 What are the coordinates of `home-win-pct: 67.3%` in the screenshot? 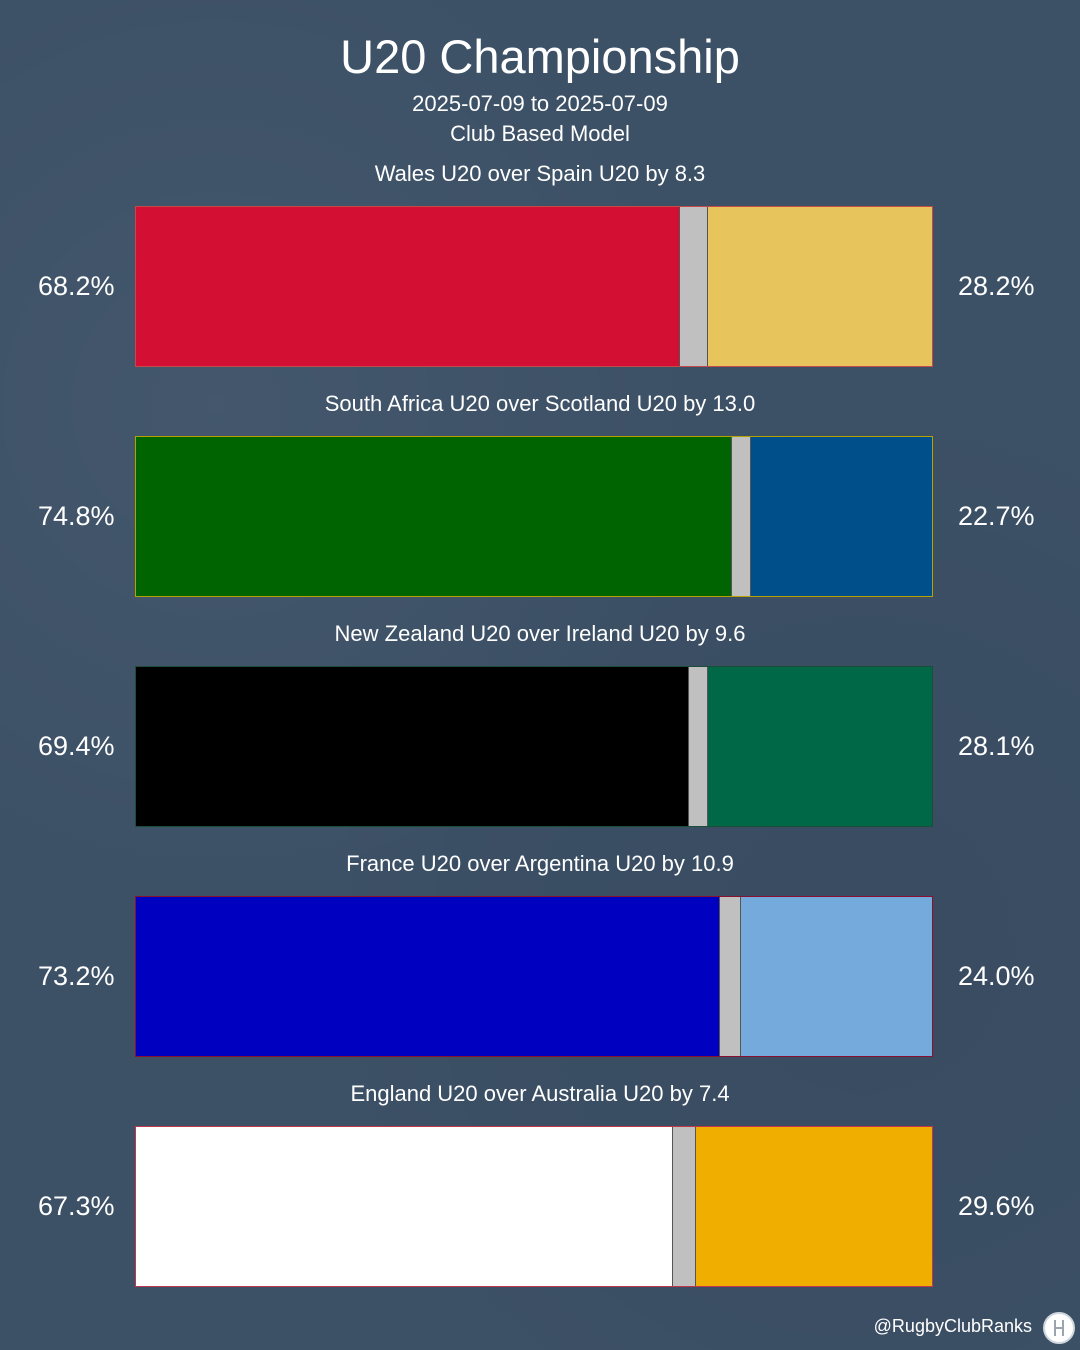 It's located at (76, 1206).